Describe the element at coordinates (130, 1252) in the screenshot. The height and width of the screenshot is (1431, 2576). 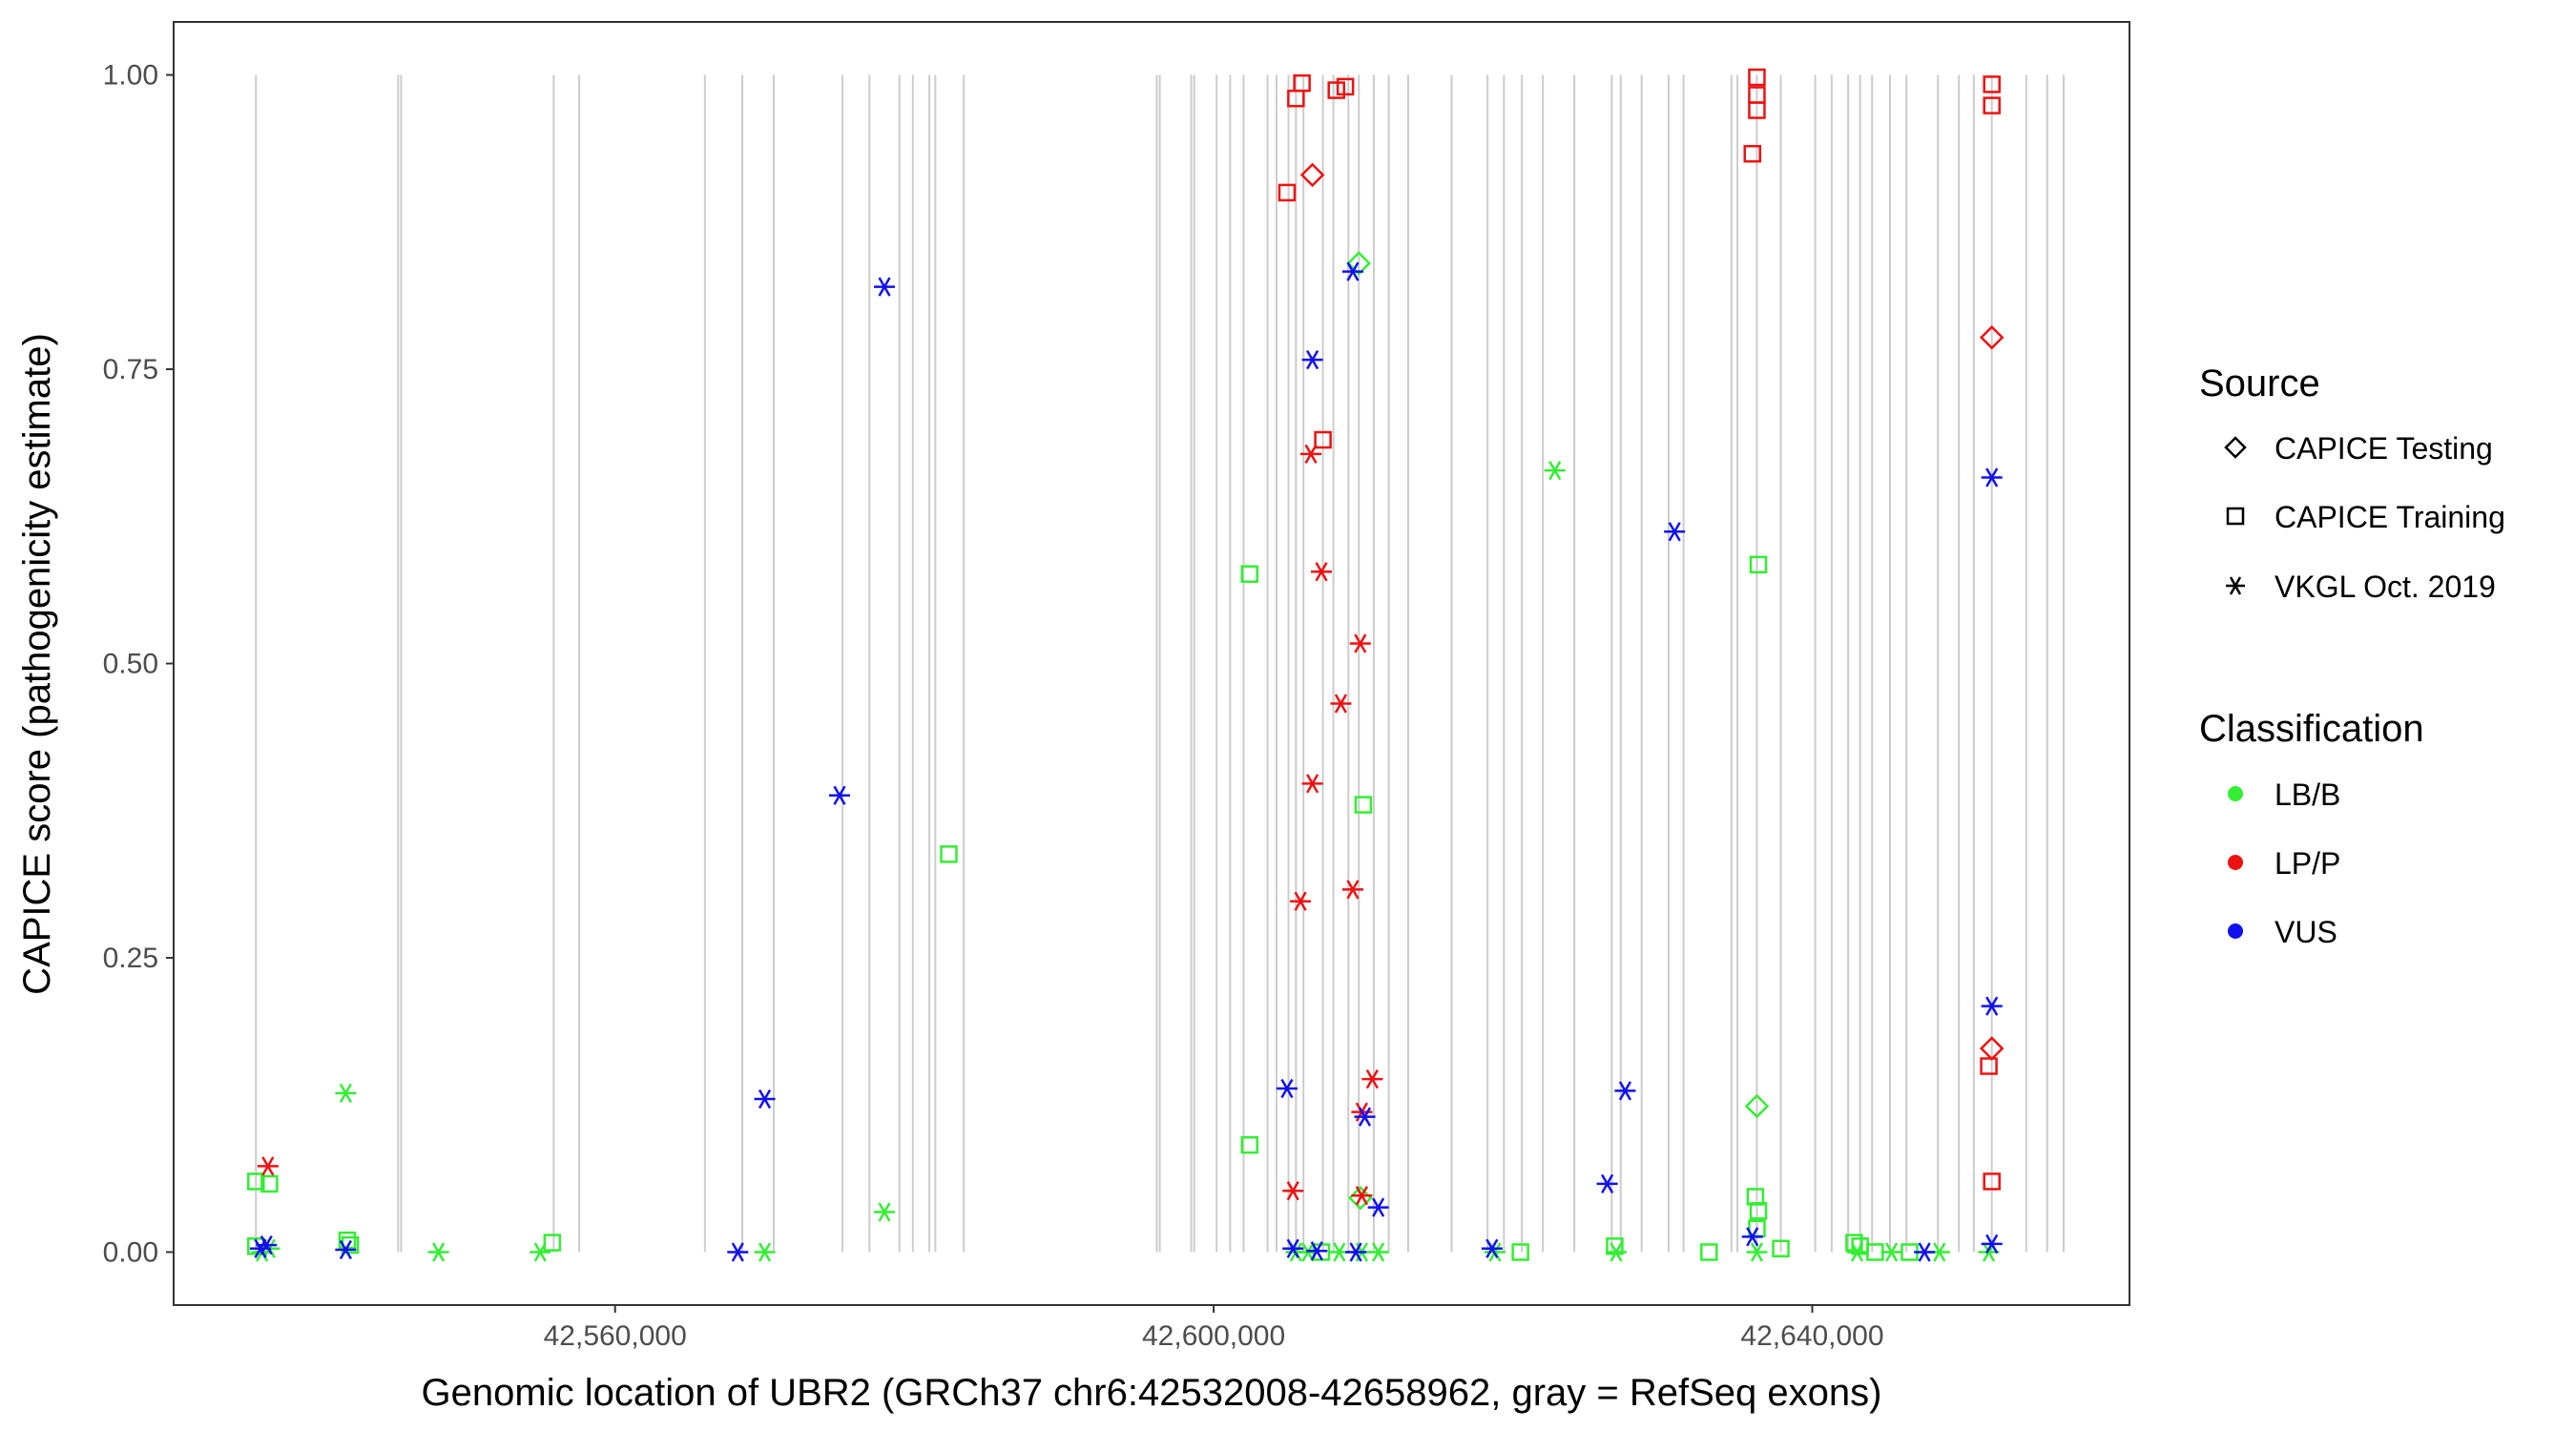
I see `y-tick-label-0: 0.00` at that location.